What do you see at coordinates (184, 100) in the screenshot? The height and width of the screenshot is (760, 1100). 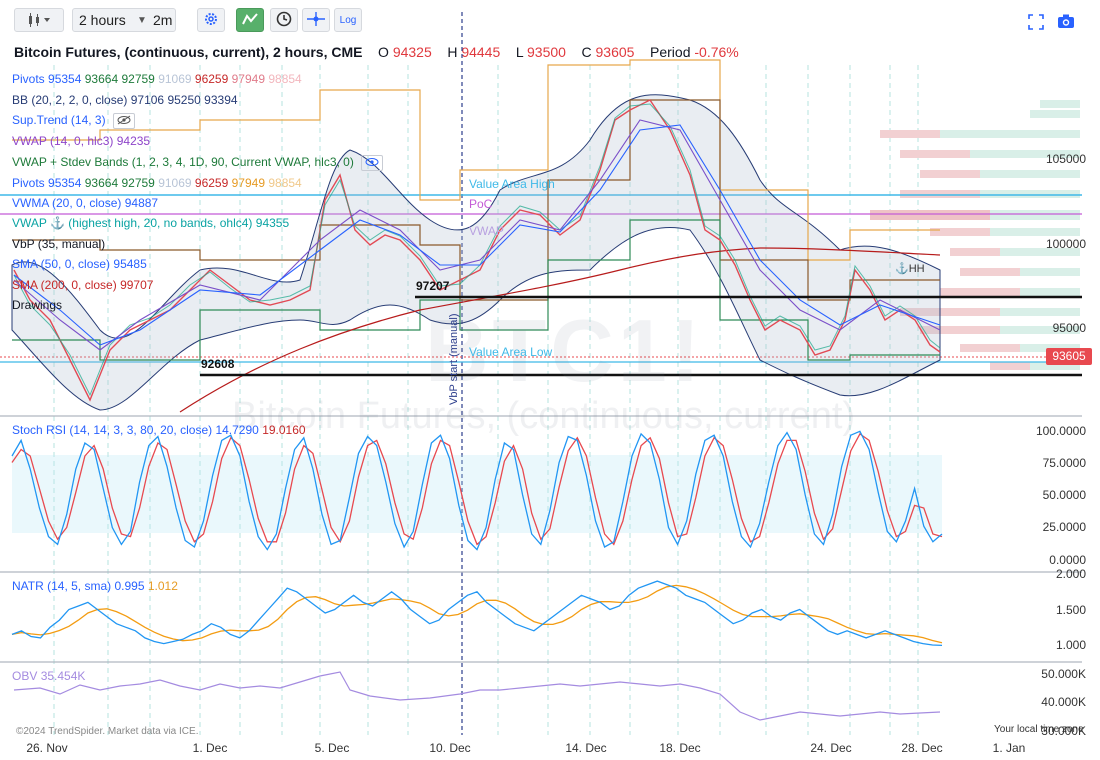 I see `legend-value: 95250` at bounding box center [184, 100].